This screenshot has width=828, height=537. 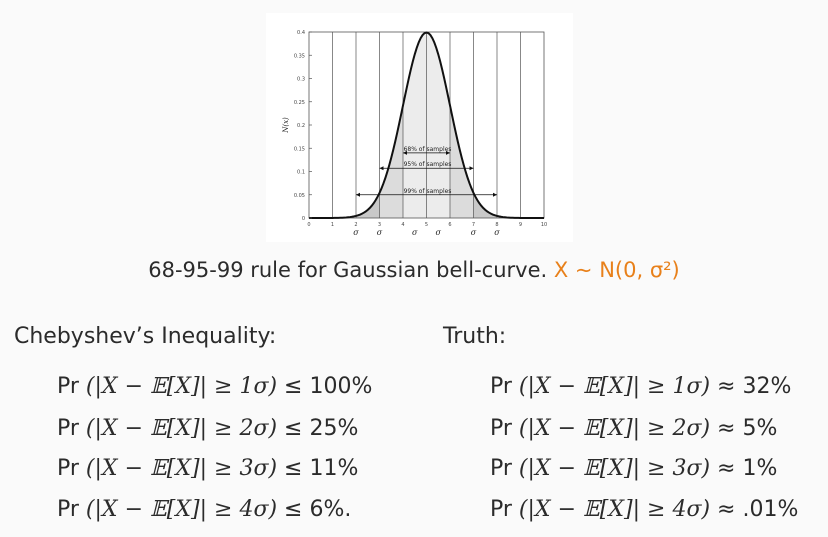 What do you see at coordinates (426, 125) in the screenshot?
I see `bell-curve-line` at bounding box center [426, 125].